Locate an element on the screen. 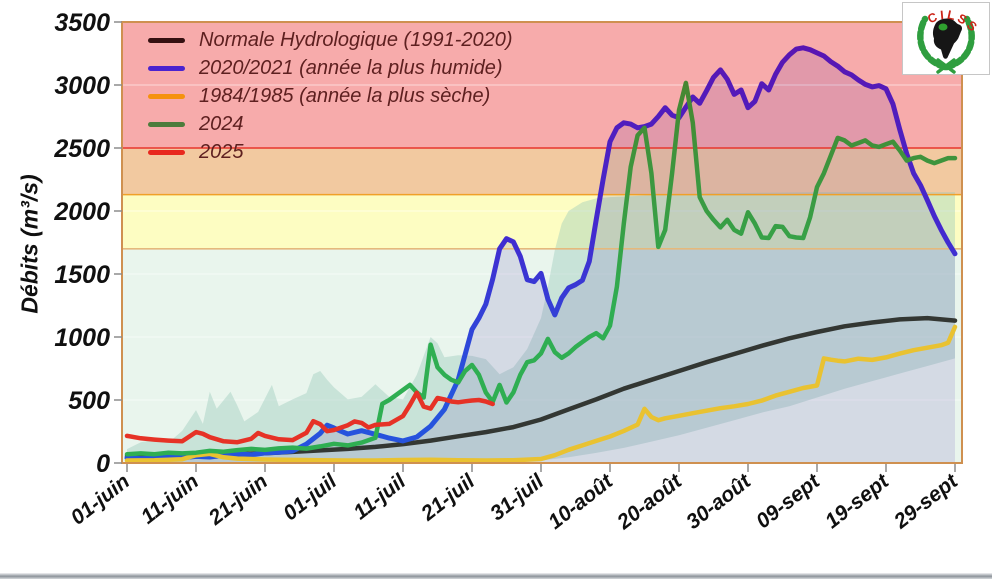  legend-item-2025: 2025 is located at coordinates (330, 152).